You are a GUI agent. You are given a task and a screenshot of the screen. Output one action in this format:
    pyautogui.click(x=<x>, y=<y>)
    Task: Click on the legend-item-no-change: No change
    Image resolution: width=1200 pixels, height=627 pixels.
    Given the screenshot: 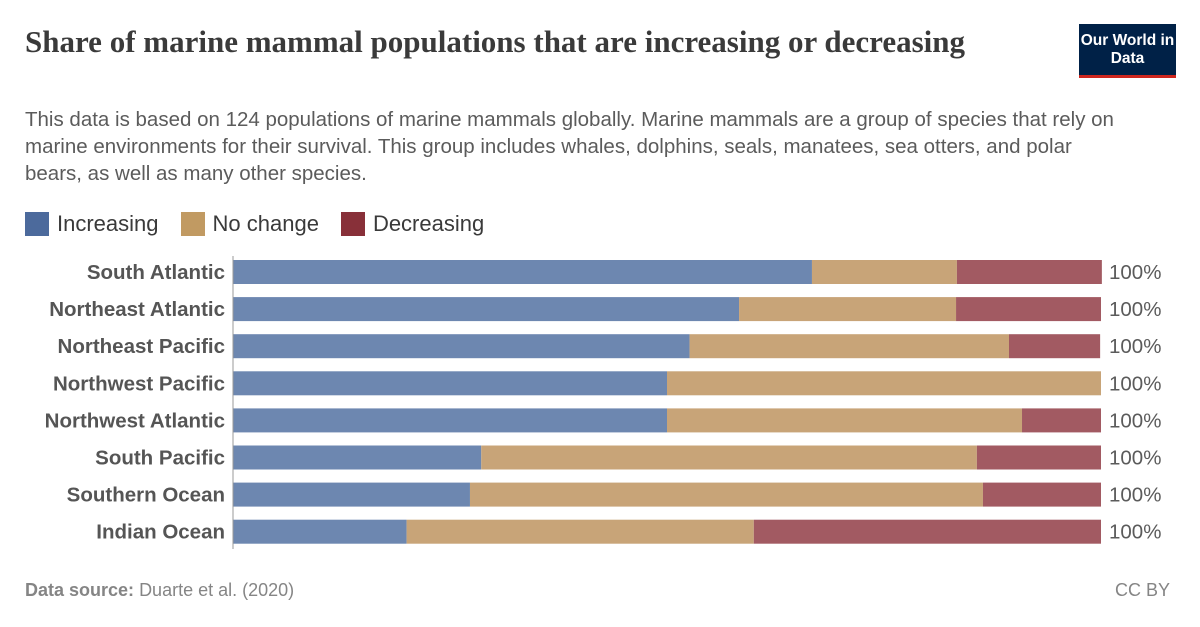 What is the action you would take?
    pyautogui.click(x=249, y=224)
    